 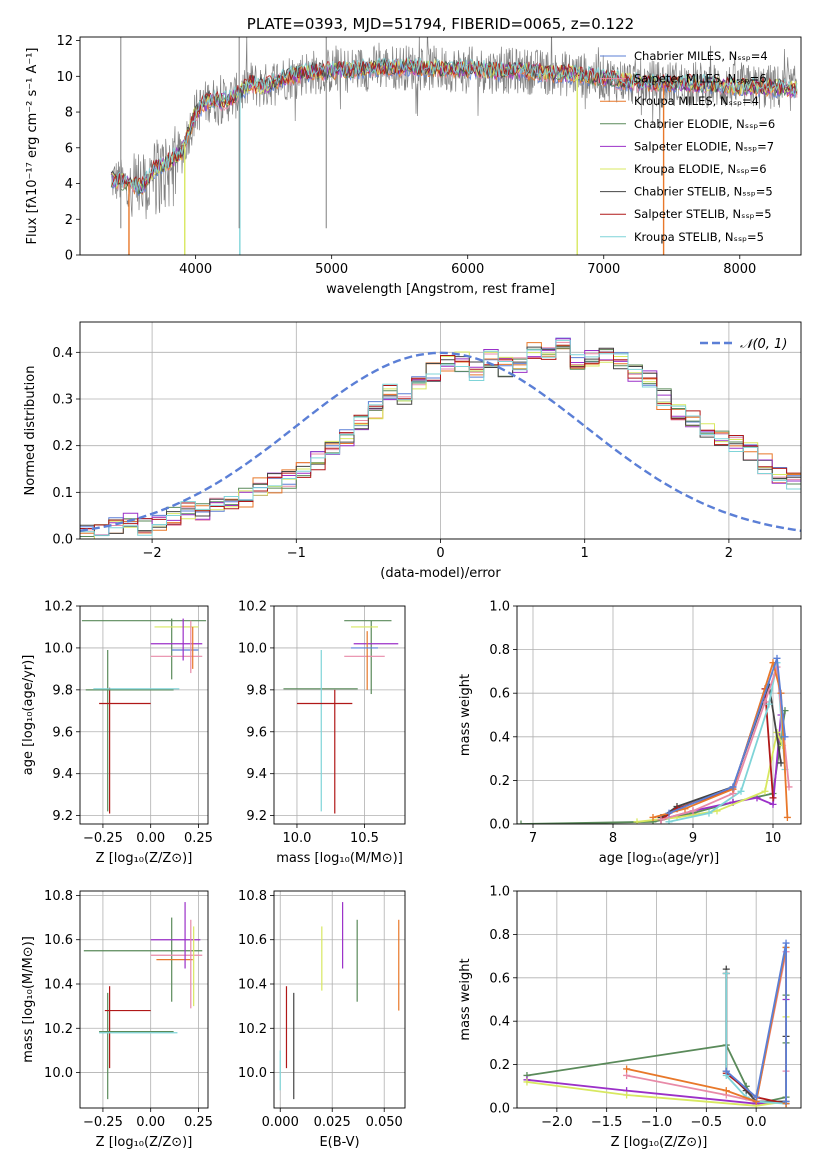 I want to click on legend-label-4: Salpeter ELODIE, Nₛₛₚ=7, so click(x=704, y=146).